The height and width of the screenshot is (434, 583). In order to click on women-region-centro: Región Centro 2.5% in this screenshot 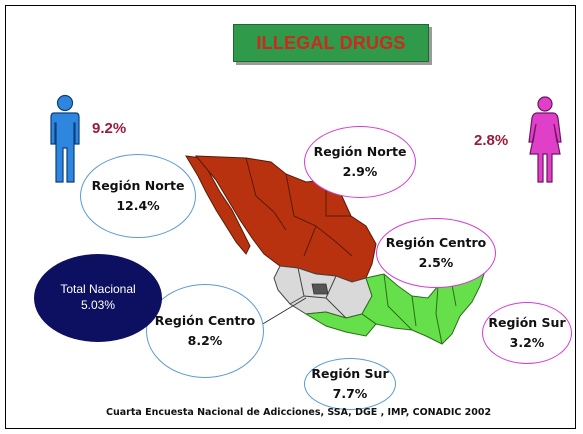, I will do `click(436, 253)`.